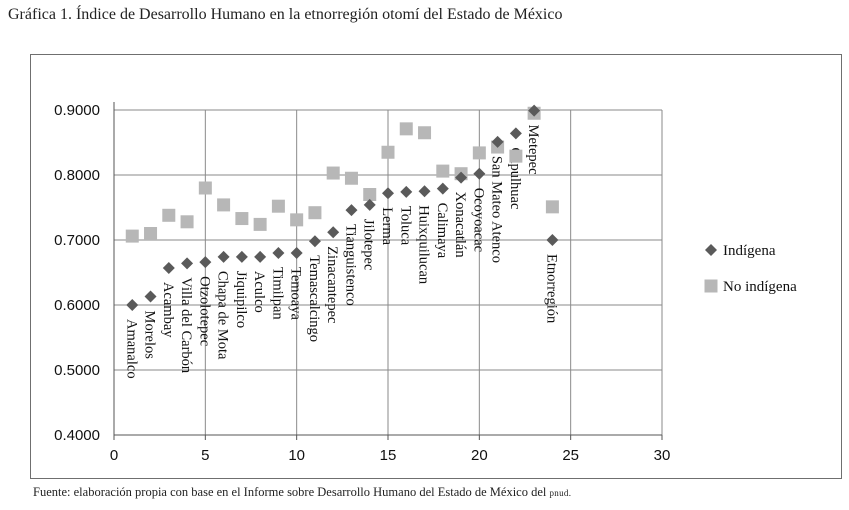 The image size is (849, 510). I want to click on category-label: Ocoyoacac, so click(478, 220).